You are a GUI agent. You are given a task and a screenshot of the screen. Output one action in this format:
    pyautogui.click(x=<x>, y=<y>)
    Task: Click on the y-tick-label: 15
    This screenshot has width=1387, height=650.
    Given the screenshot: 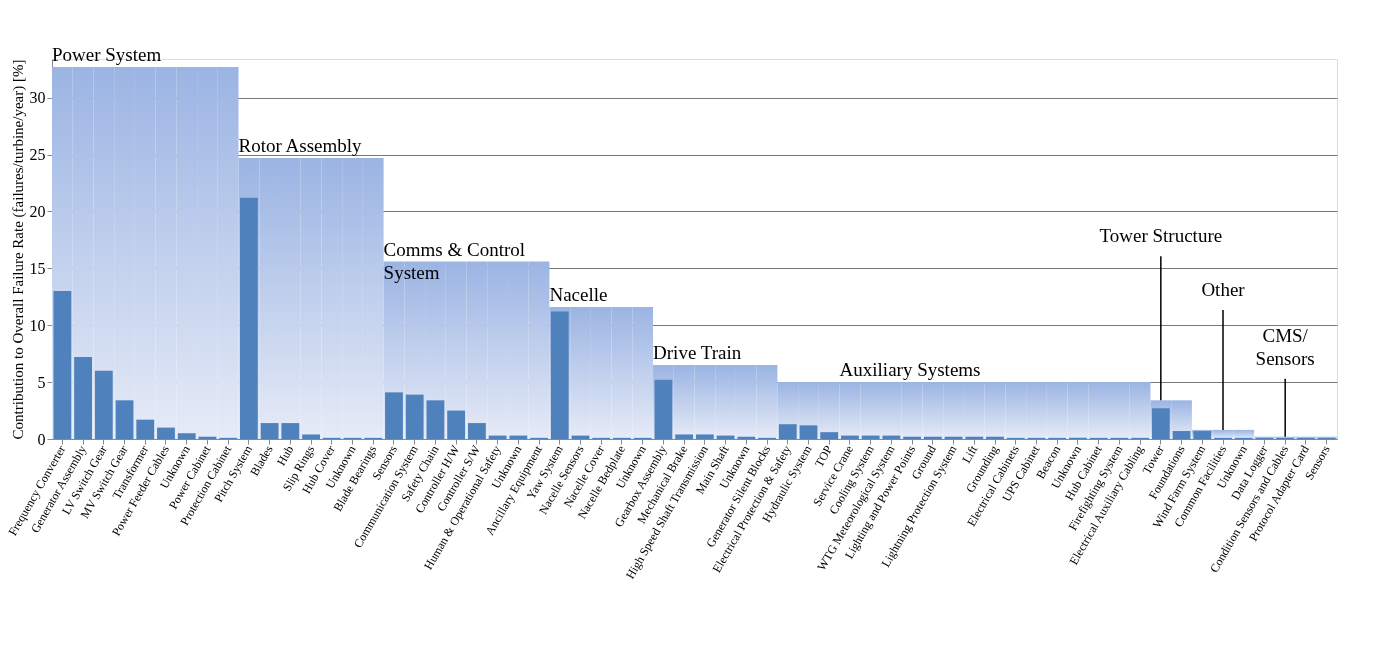 What is the action you would take?
    pyautogui.click(x=37, y=268)
    